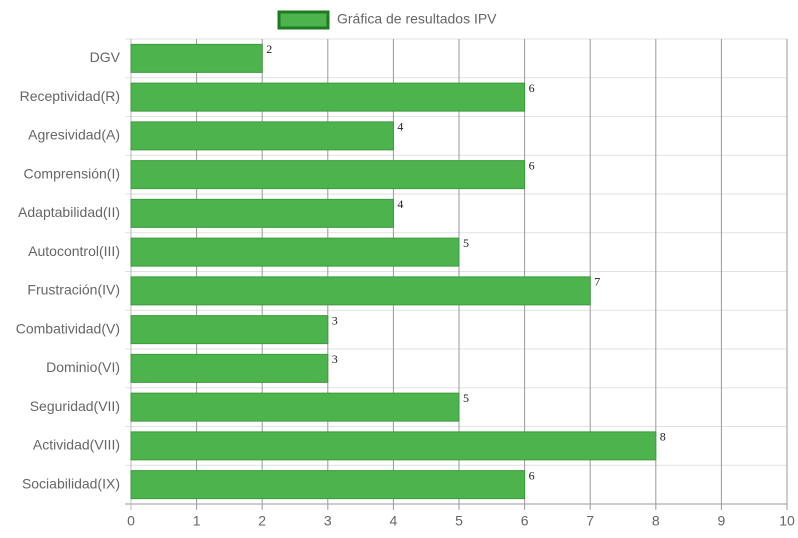 The height and width of the screenshot is (538, 798). I want to click on x-tick-label: 5, so click(459, 521).